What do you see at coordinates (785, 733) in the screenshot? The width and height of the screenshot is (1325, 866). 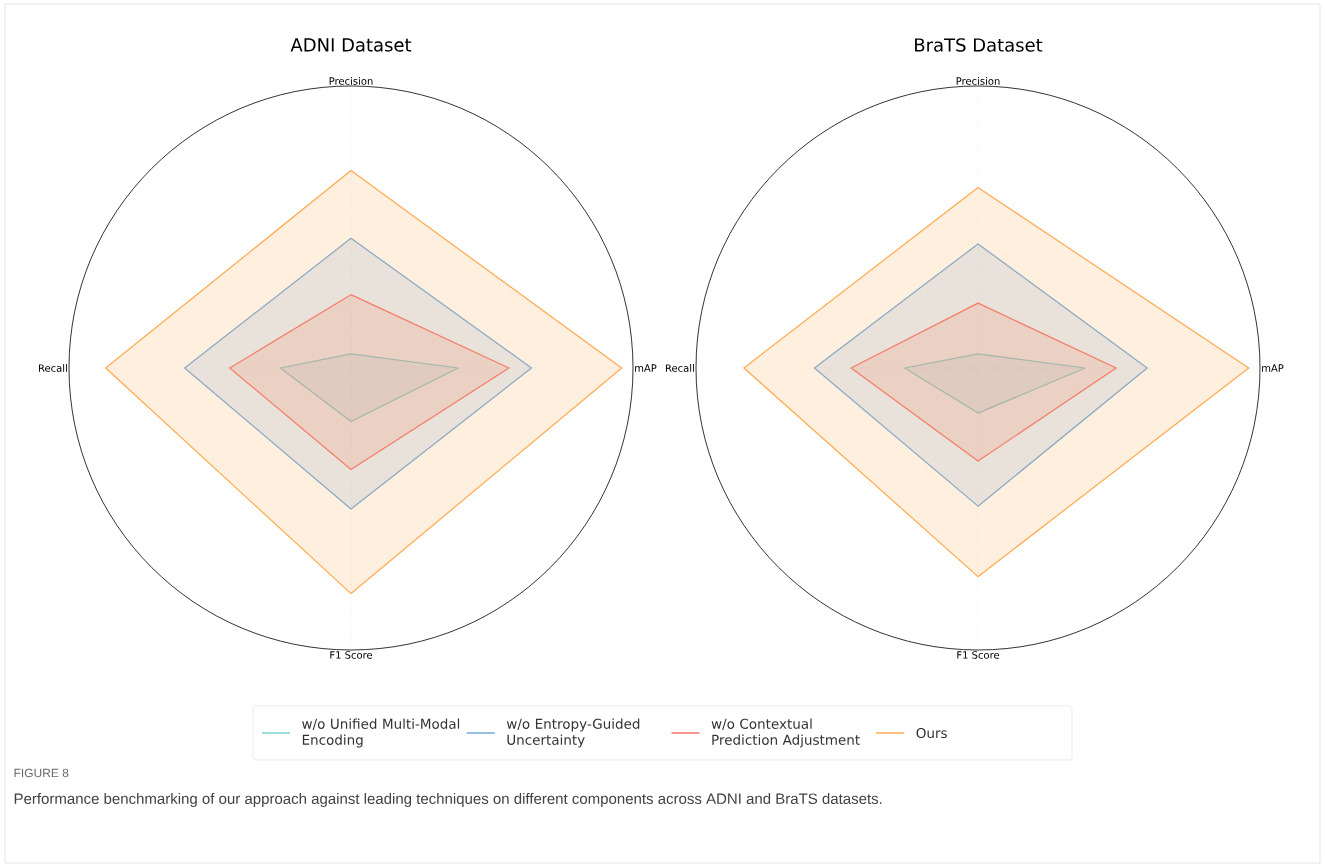 I see `legend-label: w/o Contextual Prediction Adjustment` at bounding box center [785, 733].